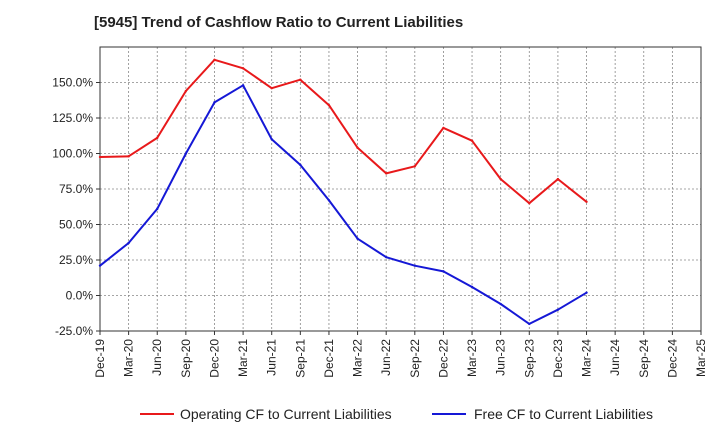  What do you see at coordinates (243, 358) in the screenshot?
I see `x-tick-label: Mar-21` at bounding box center [243, 358].